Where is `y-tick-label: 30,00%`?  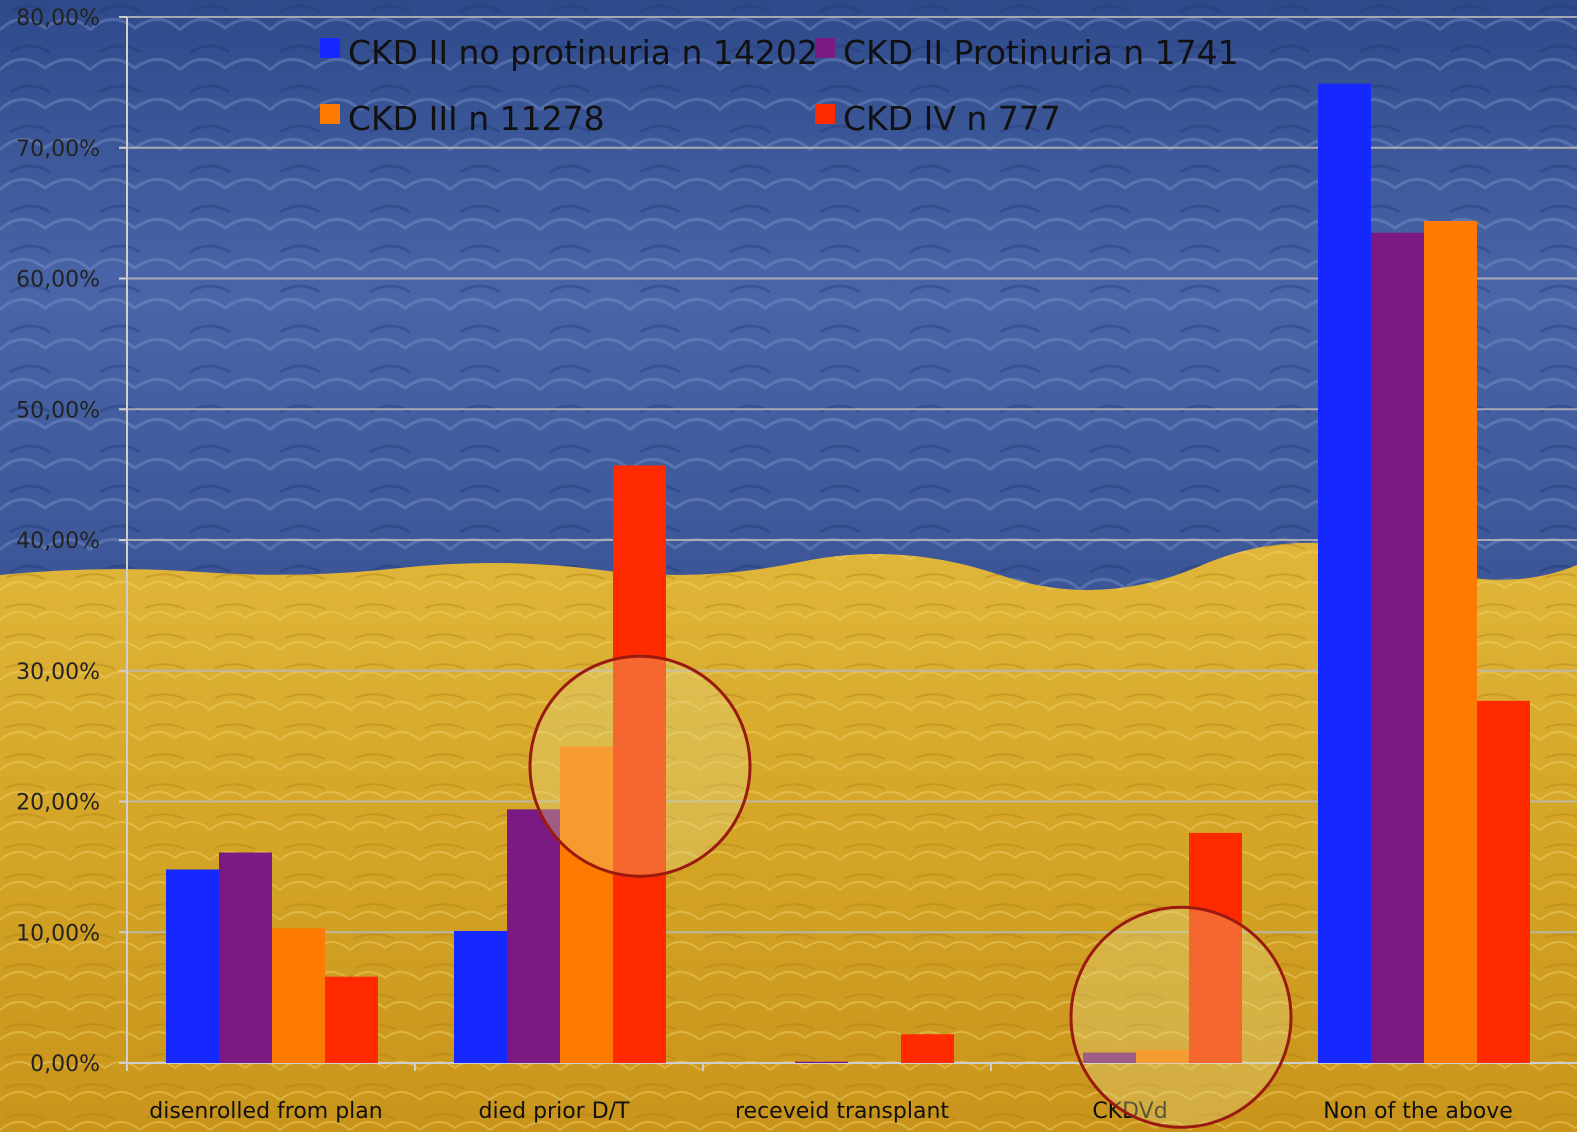
y-tick-label: 30,00% is located at coordinates (58, 672).